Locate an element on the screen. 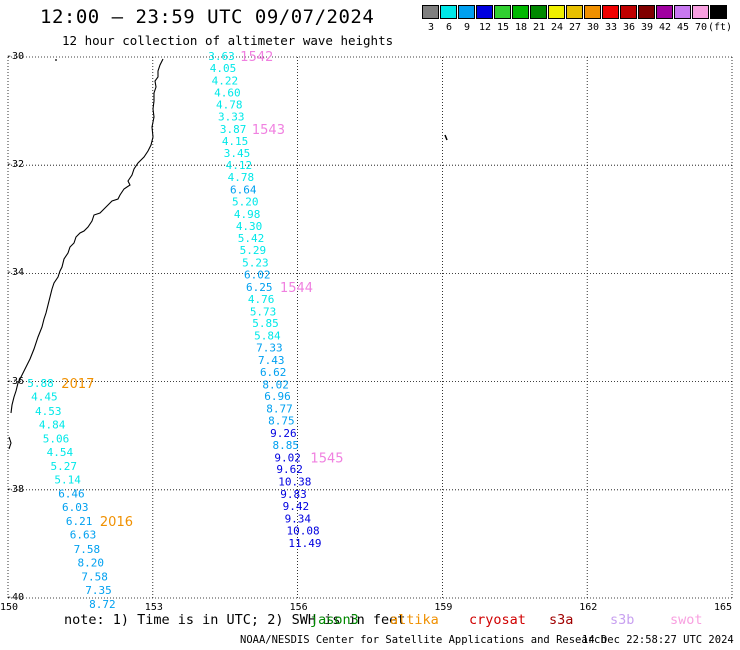 Image resolution: width=740 pixels, height=650 pixels. swh-sample: 4.15 is located at coordinates (235, 141).